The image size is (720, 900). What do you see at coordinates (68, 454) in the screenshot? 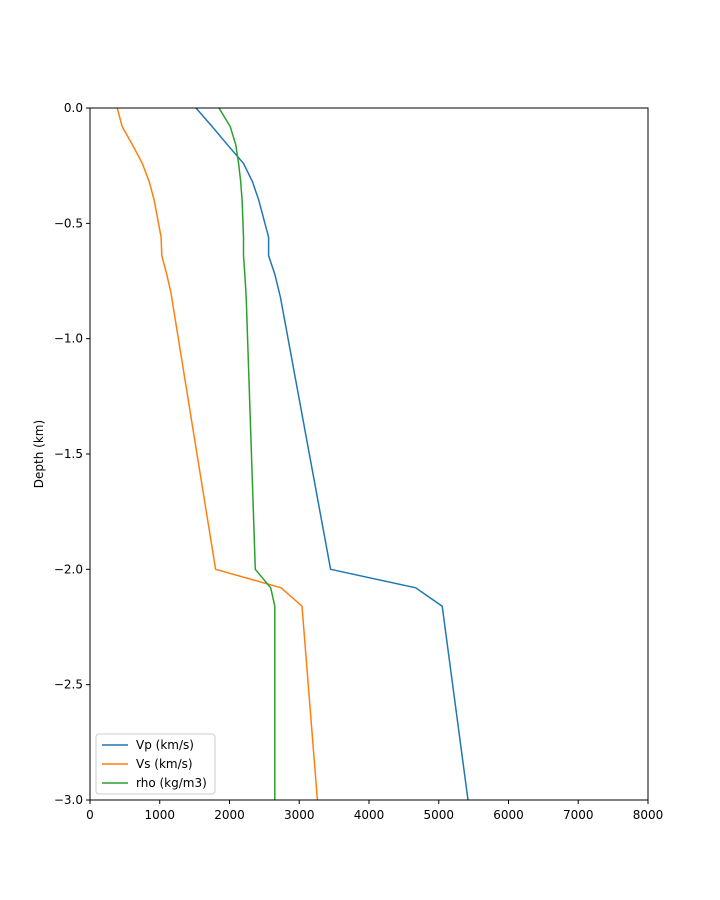
I see `y-tick-label: −1.5` at bounding box center [68, 454].